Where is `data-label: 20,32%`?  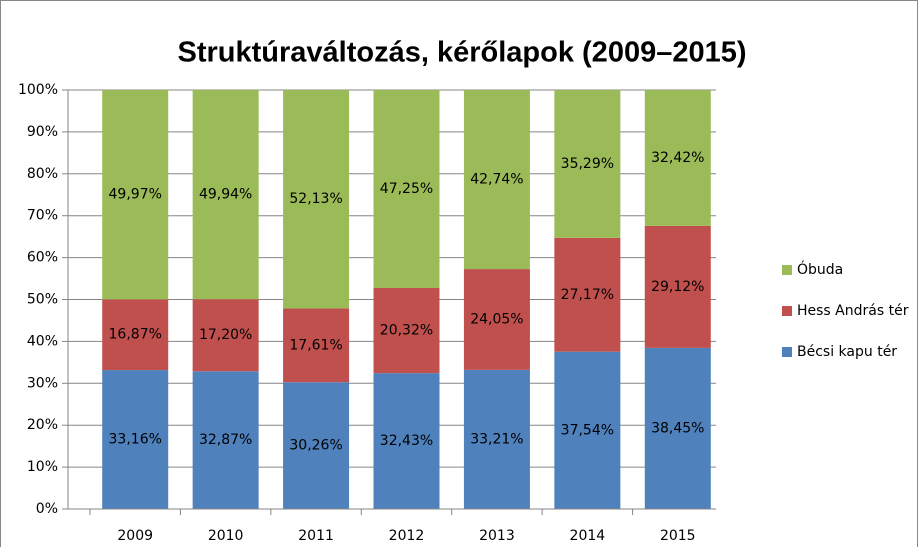 data-label: 20,32% is located at coordinates (406, 331).